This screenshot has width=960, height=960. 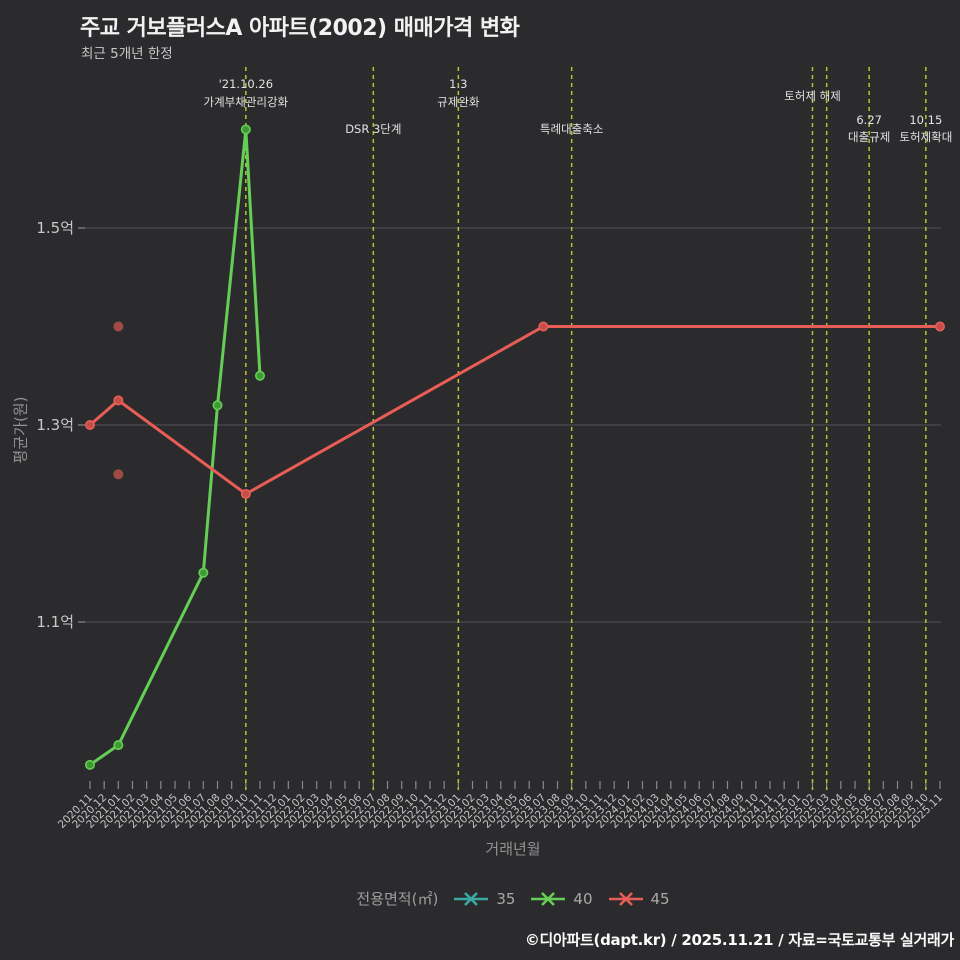 I want to click on event-label: 가계부채관리강화, so click(x=246, y=102).